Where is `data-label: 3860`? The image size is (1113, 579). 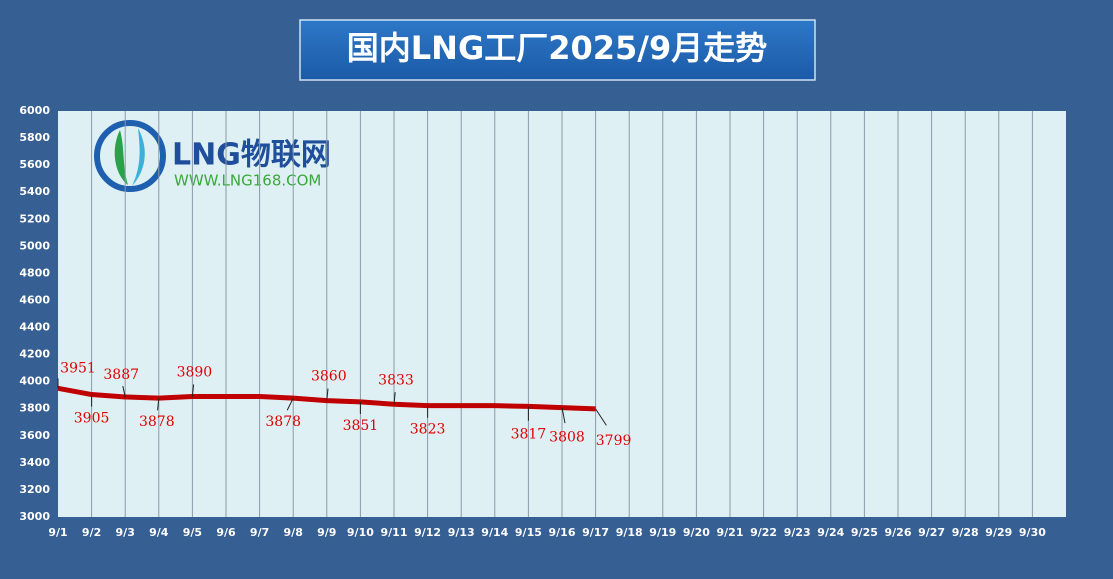 data-label: 3860 is located at coordinates (329, 377).